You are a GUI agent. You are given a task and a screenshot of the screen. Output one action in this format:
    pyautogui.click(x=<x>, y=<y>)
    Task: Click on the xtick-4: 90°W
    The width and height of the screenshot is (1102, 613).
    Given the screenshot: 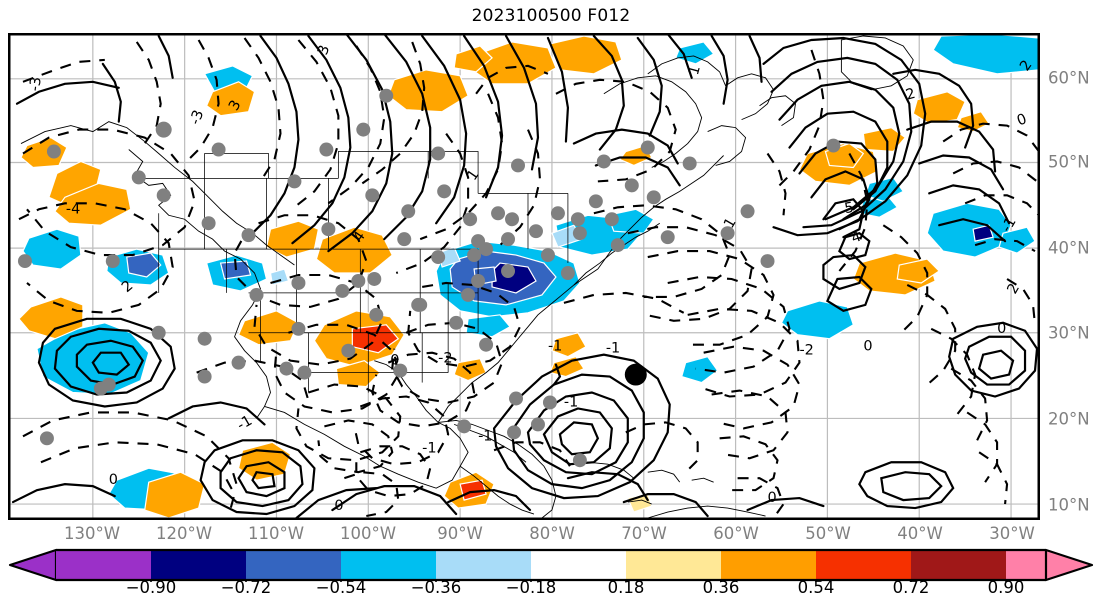 What is the action you would take?
    pyautogui.click(x=460, y=533)
    